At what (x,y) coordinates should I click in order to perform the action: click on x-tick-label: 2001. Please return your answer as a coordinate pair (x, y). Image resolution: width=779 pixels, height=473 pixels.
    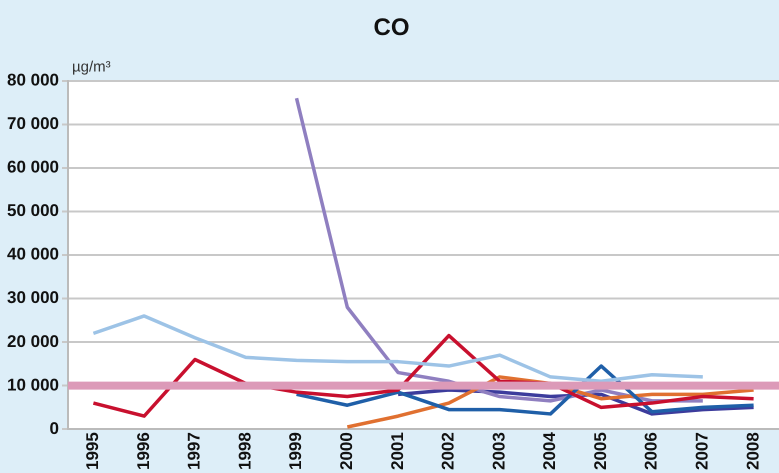
    Looking at the image, I should click on (397, 451).